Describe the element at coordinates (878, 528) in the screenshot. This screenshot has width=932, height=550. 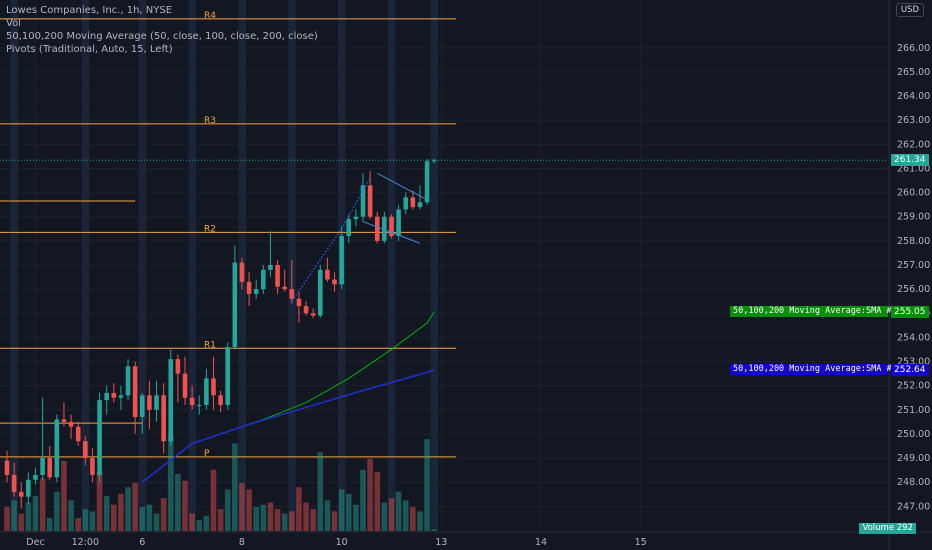
I see `volume-badge-label: Volume` at that location.